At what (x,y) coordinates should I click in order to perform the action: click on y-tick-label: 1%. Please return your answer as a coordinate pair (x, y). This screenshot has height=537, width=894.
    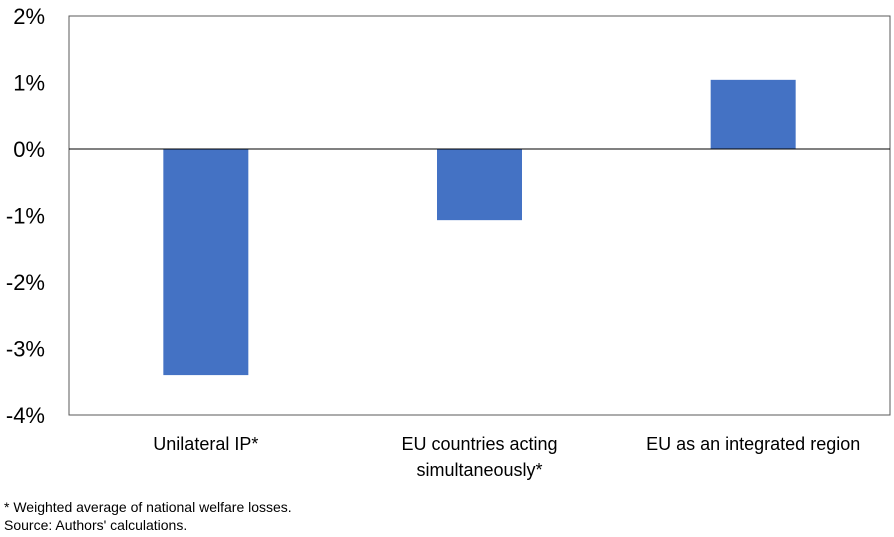
    Looking at the image, I should click on (29, 83).